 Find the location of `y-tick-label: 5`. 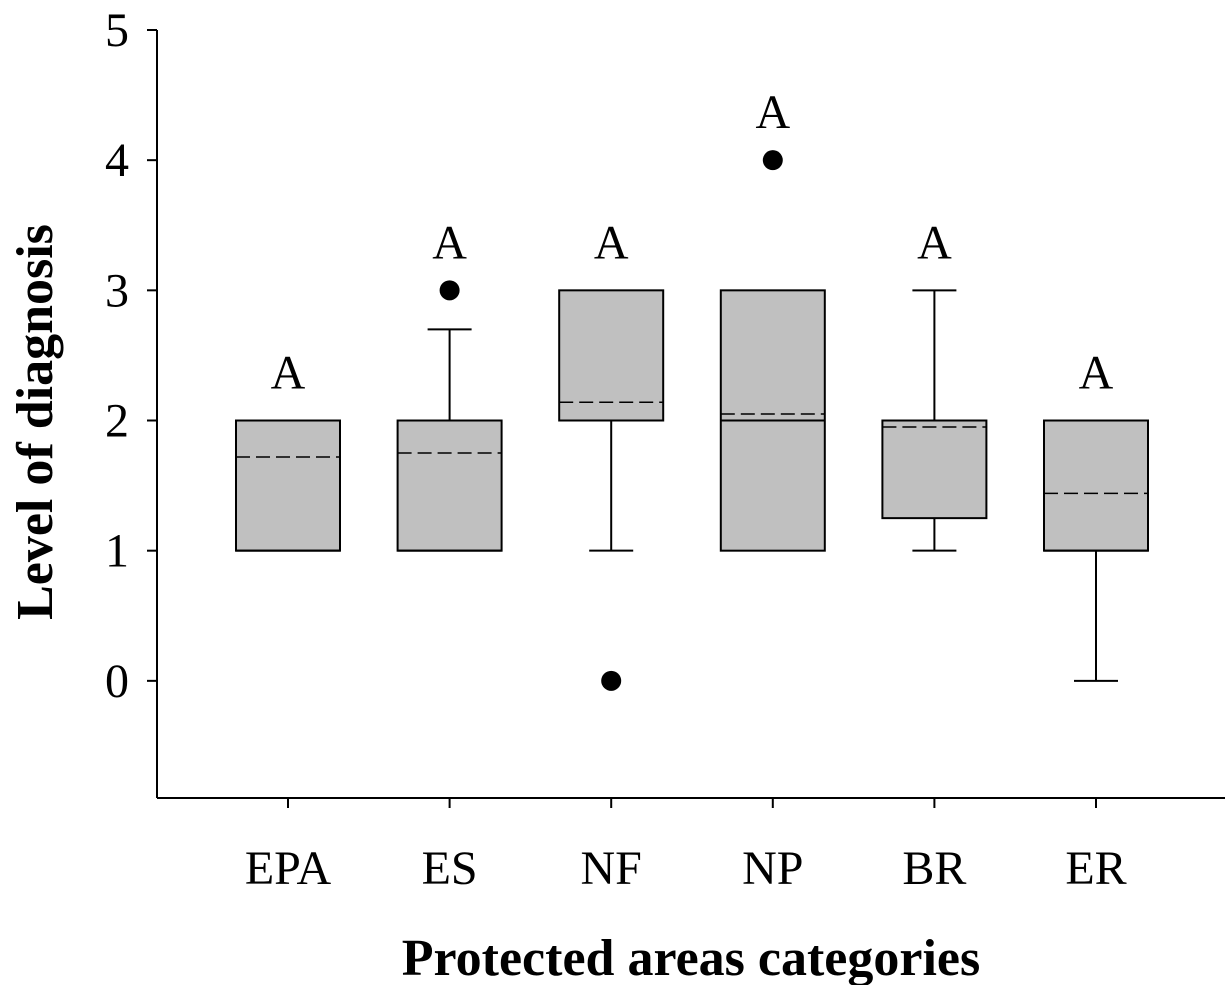

y-tick-label: 5 is located at coordinates (117, 30).